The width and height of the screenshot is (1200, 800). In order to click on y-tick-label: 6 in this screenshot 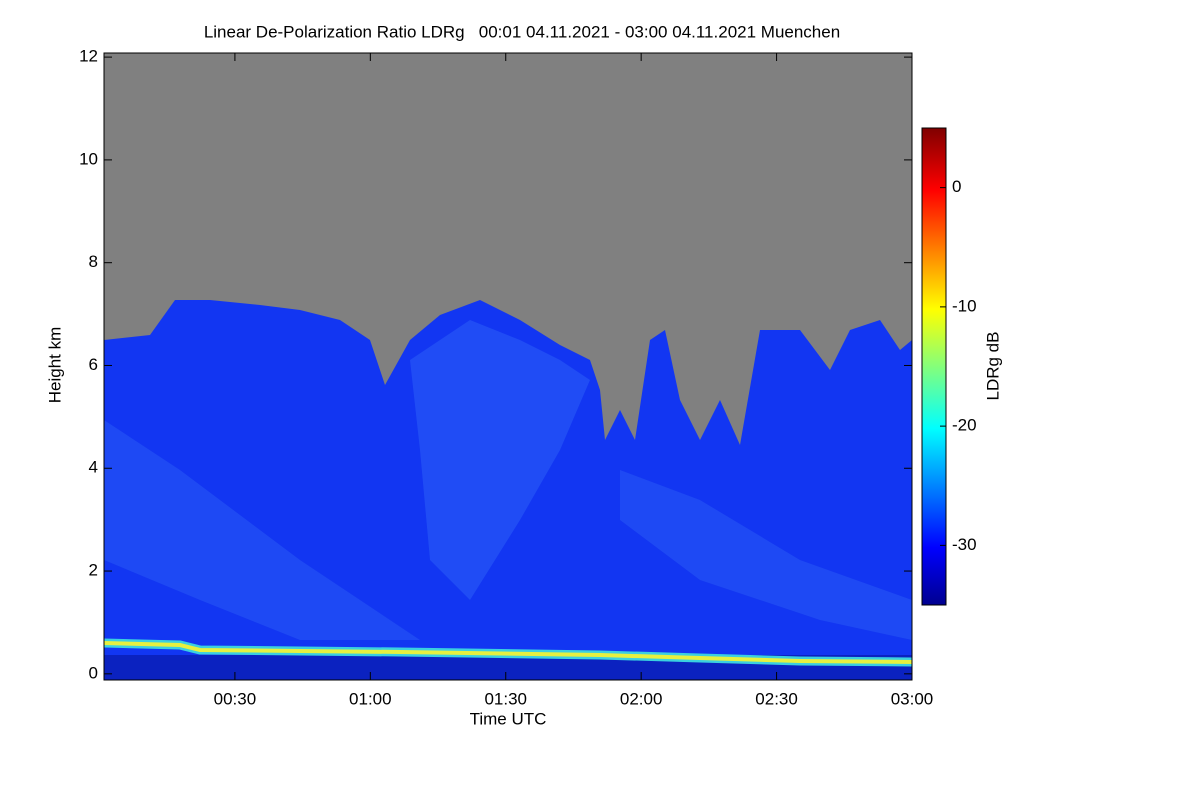, I will do `click(93, 364)`.